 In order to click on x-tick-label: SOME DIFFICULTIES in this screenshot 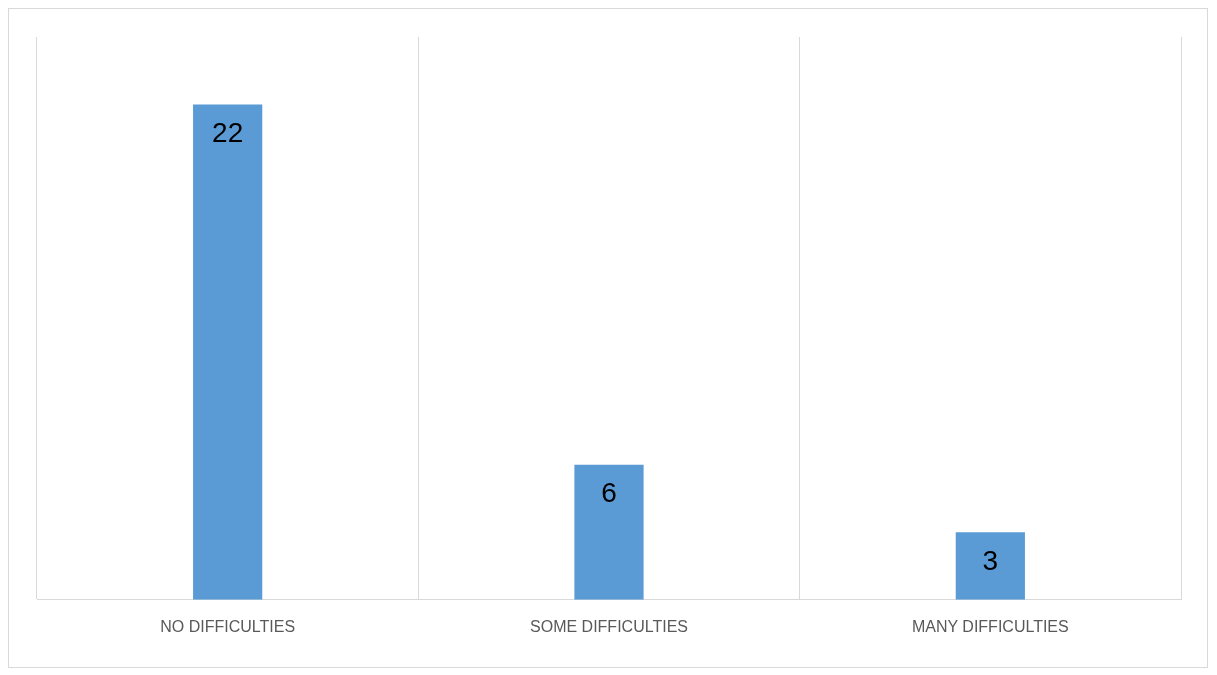, I will do `click(609, 626)`.